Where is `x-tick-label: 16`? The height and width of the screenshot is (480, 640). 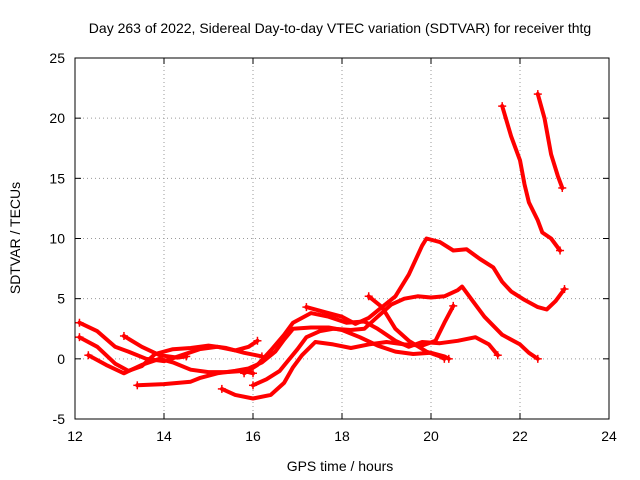
x-tick-label: 16 is located at coordinates (253, 436).